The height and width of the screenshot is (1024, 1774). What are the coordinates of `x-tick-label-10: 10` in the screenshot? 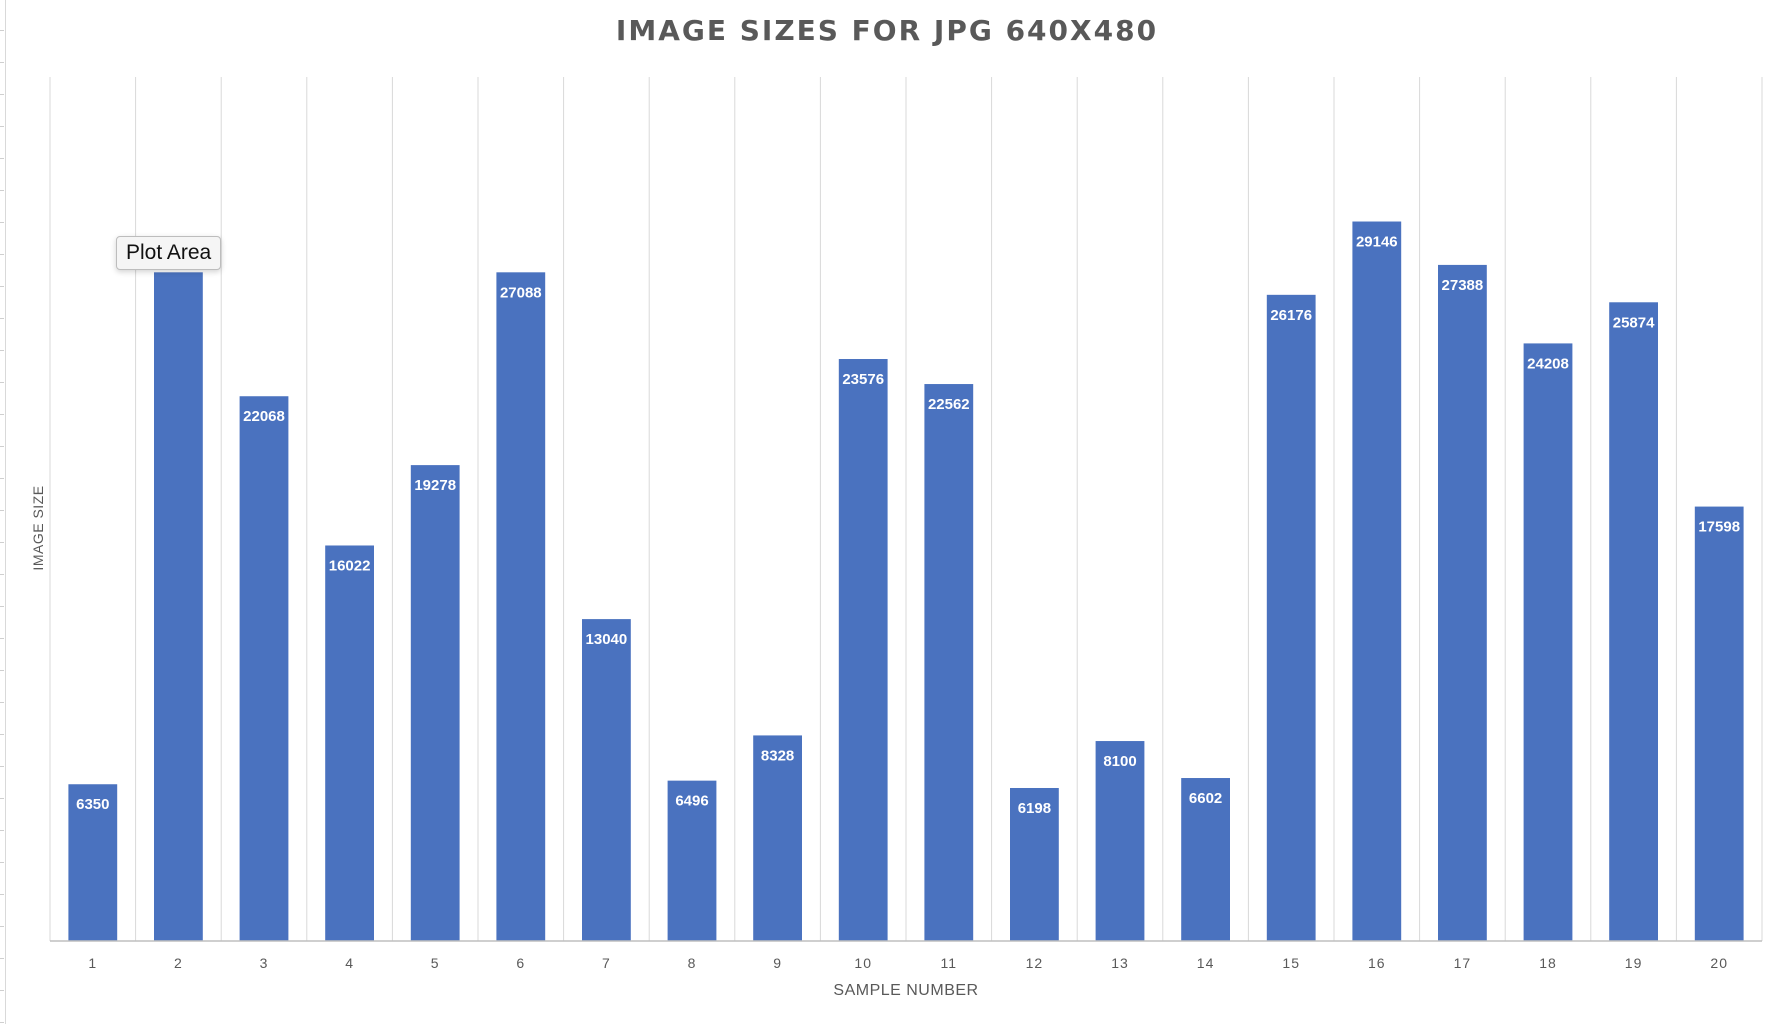 It's located at (863, 963).